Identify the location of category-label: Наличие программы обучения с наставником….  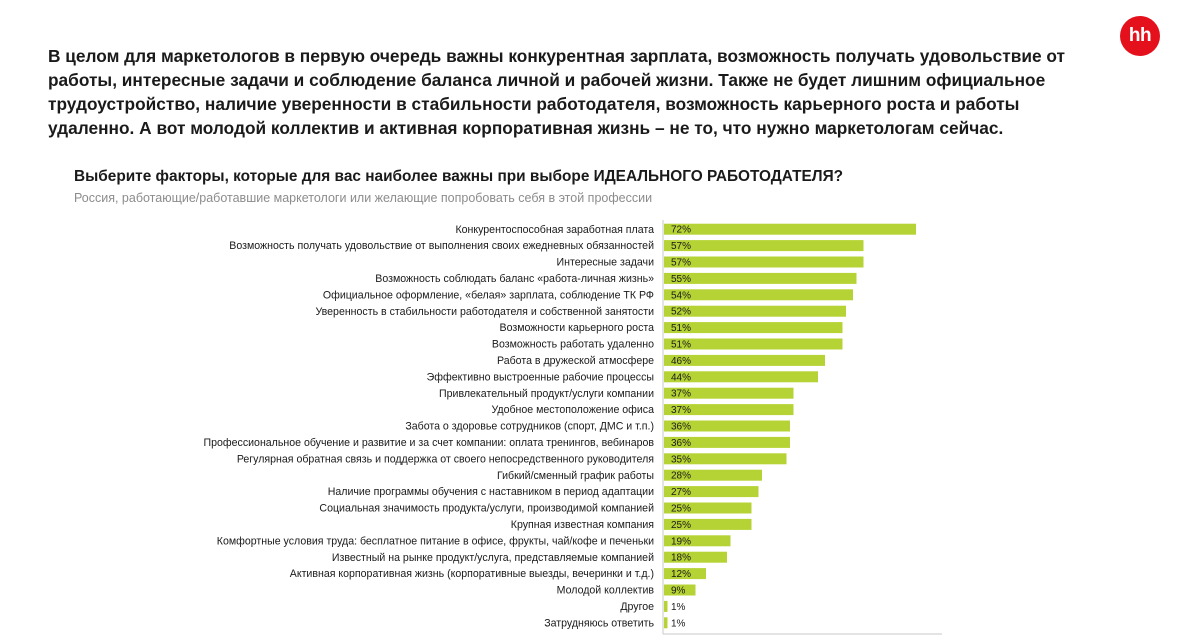
(491, 492).